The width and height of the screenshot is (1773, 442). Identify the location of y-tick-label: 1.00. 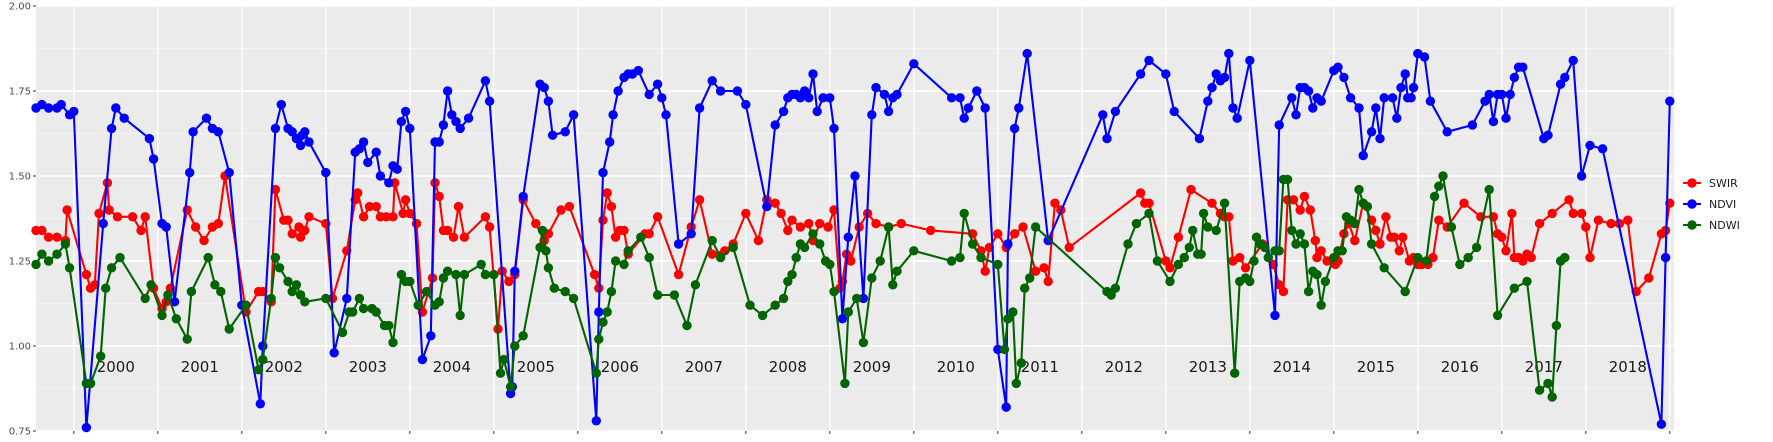
(20, 347).